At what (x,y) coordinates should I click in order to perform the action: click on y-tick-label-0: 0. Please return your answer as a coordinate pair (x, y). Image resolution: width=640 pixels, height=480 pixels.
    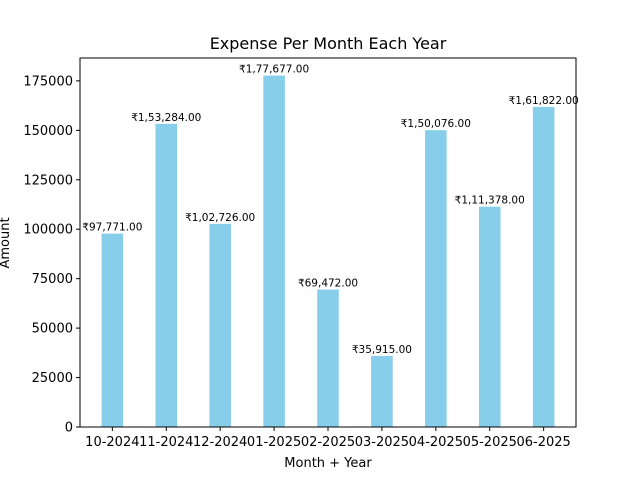
    Looking at the image, I should click on (69, 428).